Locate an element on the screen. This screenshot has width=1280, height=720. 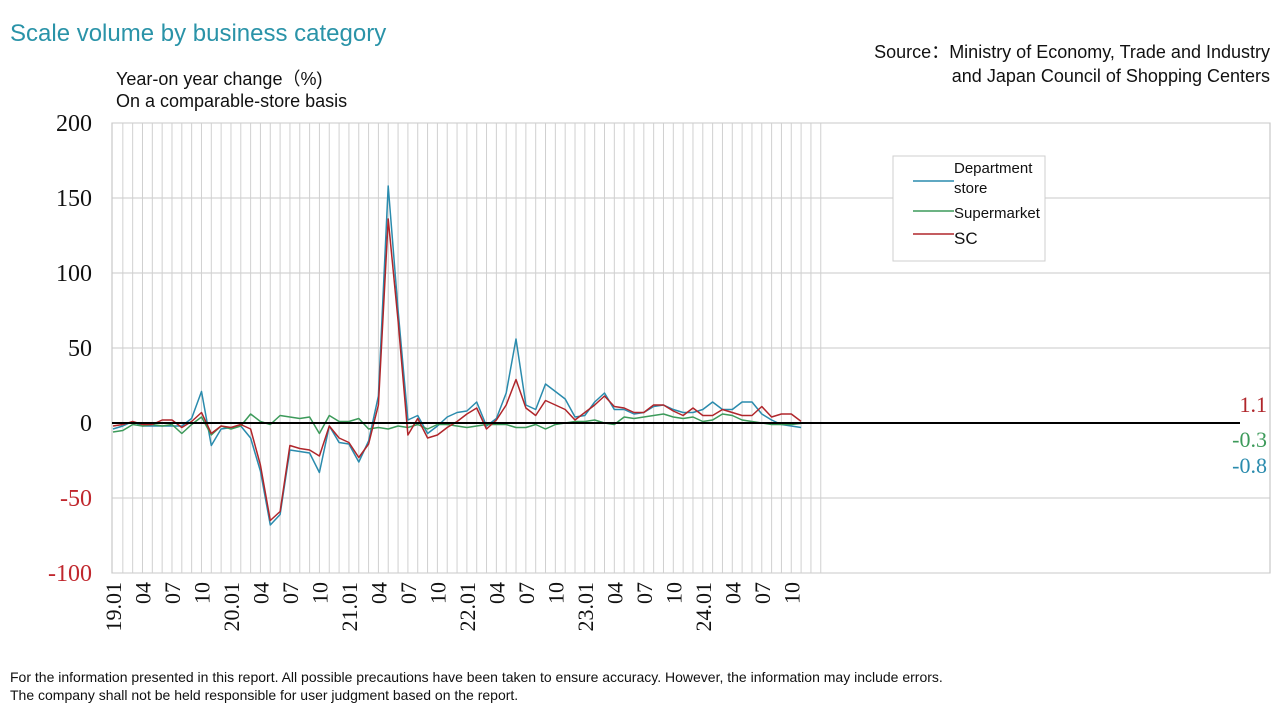
x-tick-label: 19.01 is located at coordinates (113, 607).